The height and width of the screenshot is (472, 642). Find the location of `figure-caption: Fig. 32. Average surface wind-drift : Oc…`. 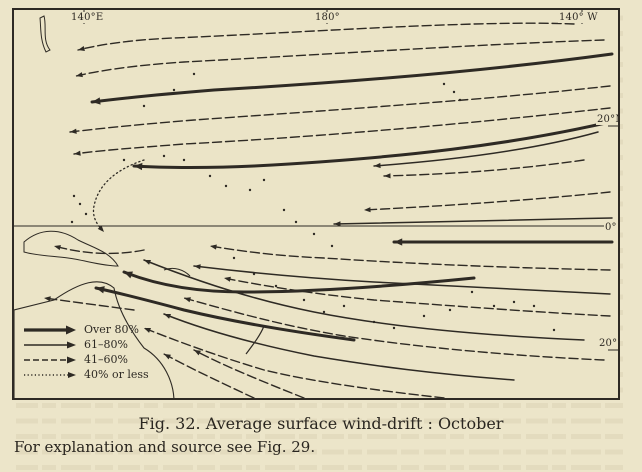

figure-caption: Fig. 32. Average surface wind-drift : Oc… is located at coordinates (321, 423).